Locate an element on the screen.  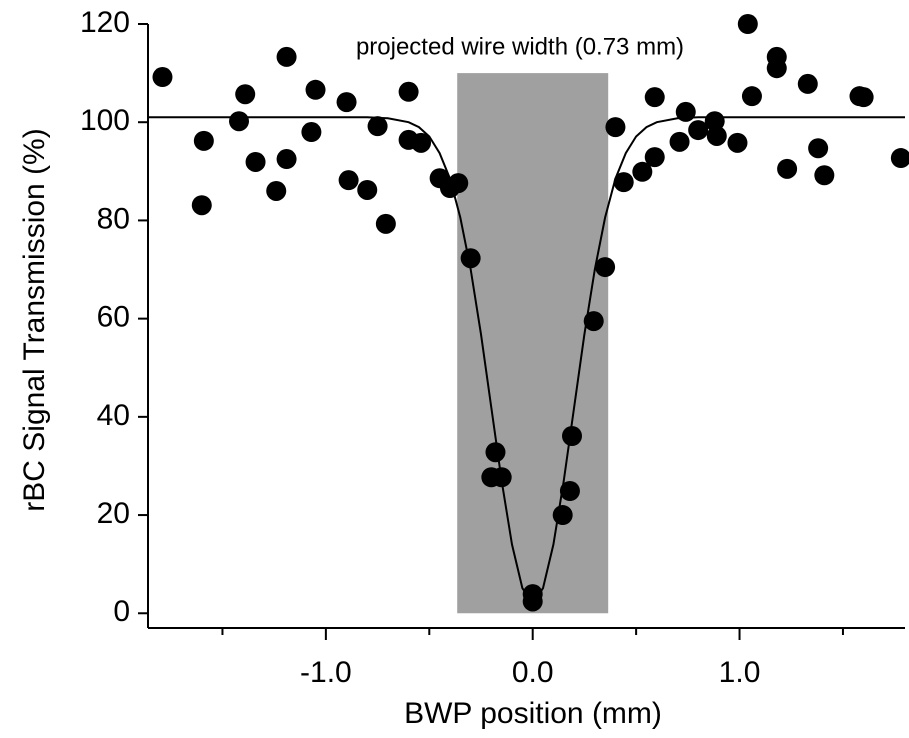
y-tick-label: 0 is located at coordinates (121, 611).